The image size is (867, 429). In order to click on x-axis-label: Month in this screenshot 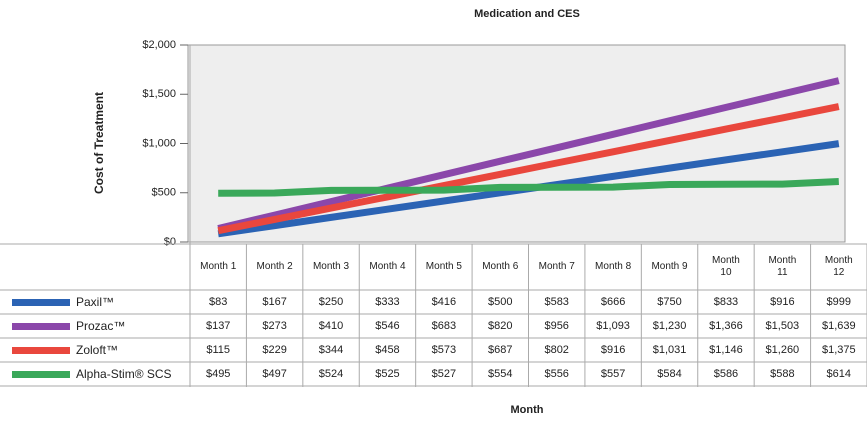, I will do `click(527, 410)`.